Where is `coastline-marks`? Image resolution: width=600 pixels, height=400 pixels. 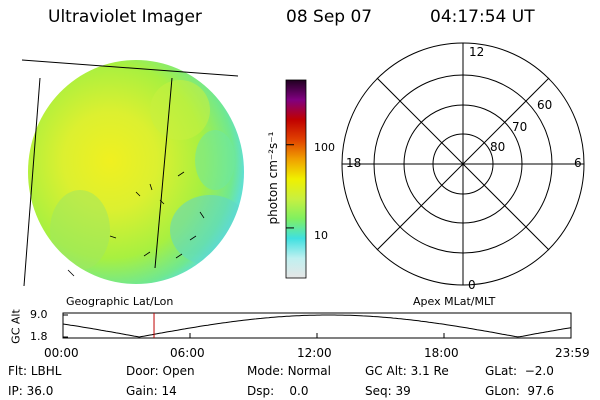 coastline-marks is located at coordinates (136, 224).